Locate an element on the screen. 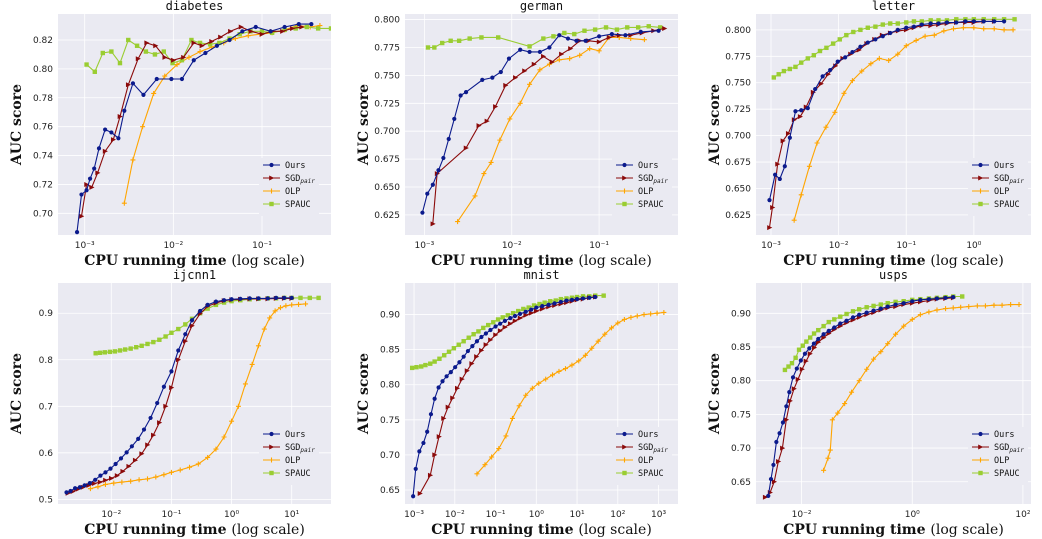 This screenshot has width=1042, height=539. legend: Ours SGDpair OLP SPAUC is located at coordinates (998, 456).